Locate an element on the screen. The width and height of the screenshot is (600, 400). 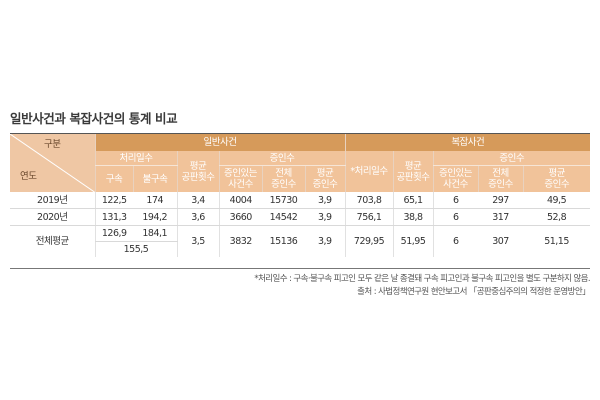
table-title: 일반사건과 복잡사건의 통계 비교 is located at coordinates (94, 118).